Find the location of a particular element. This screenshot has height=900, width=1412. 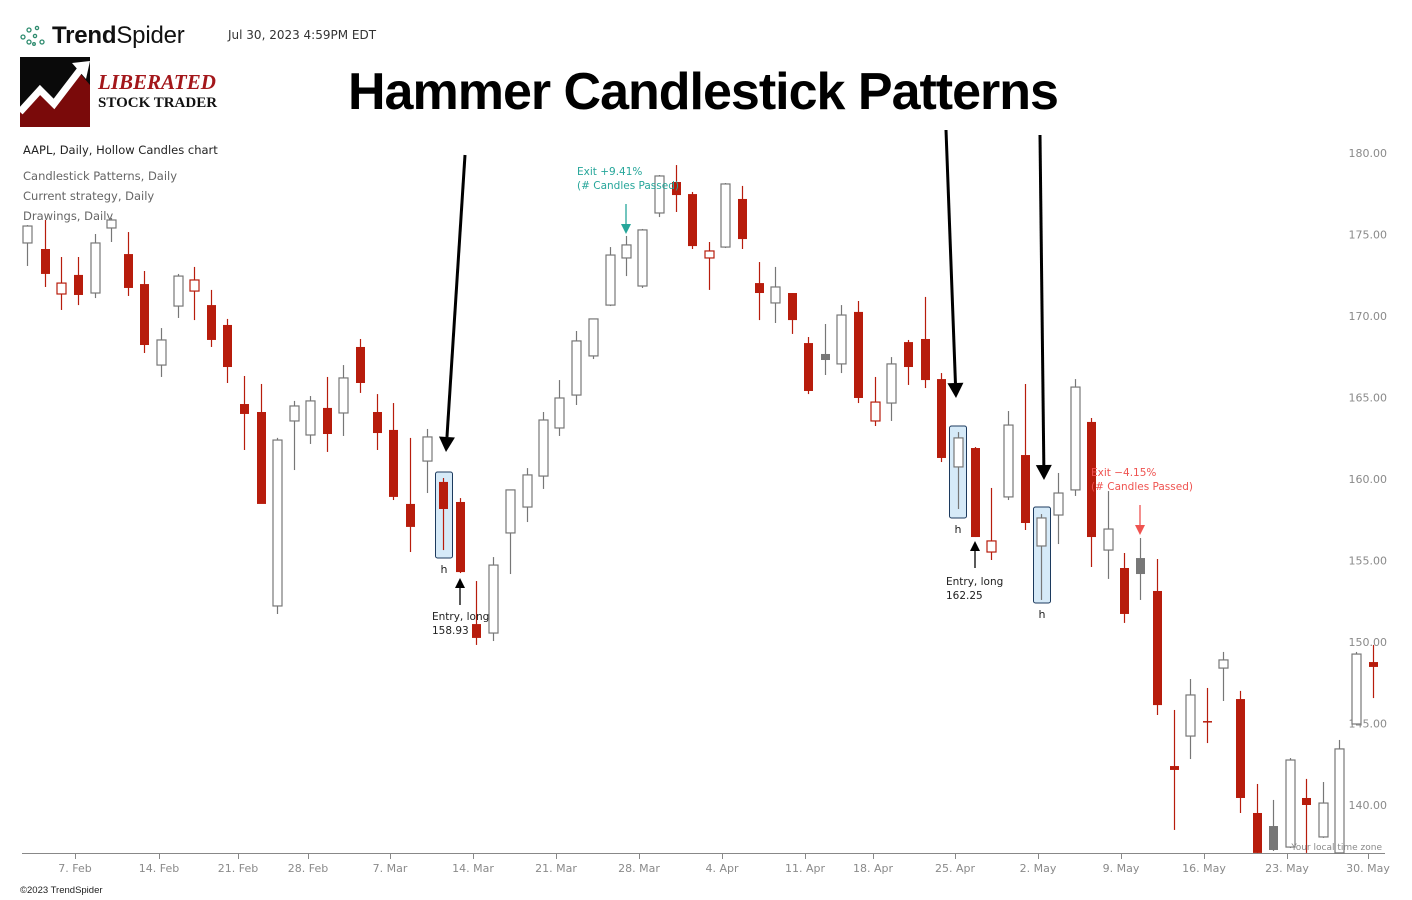

indicator-current-strategy: Current strategy, Daily is located at coordinates (89, 196).